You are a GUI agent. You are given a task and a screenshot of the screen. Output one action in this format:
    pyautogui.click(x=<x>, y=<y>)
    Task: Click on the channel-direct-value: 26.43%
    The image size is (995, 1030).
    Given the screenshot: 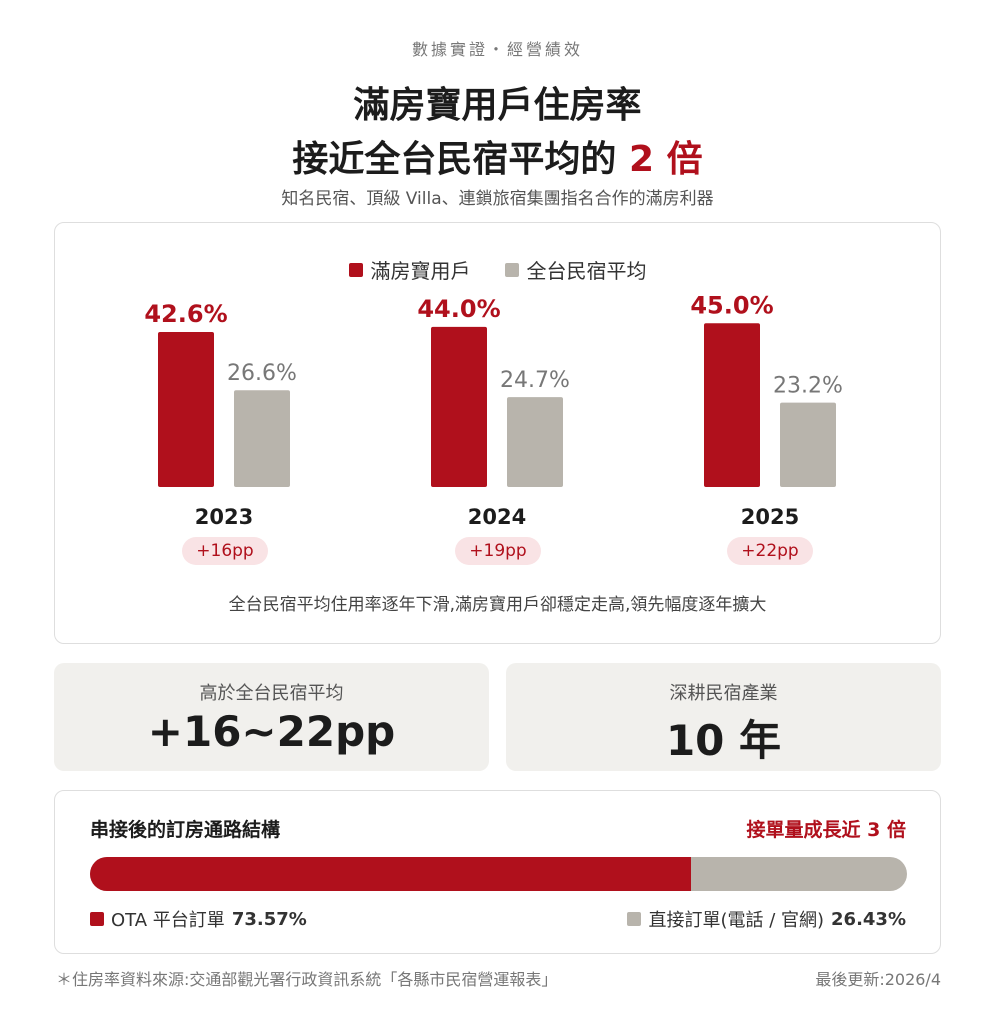 What is the action you would take?
    pyautogui.click(x=868, y=919)
    